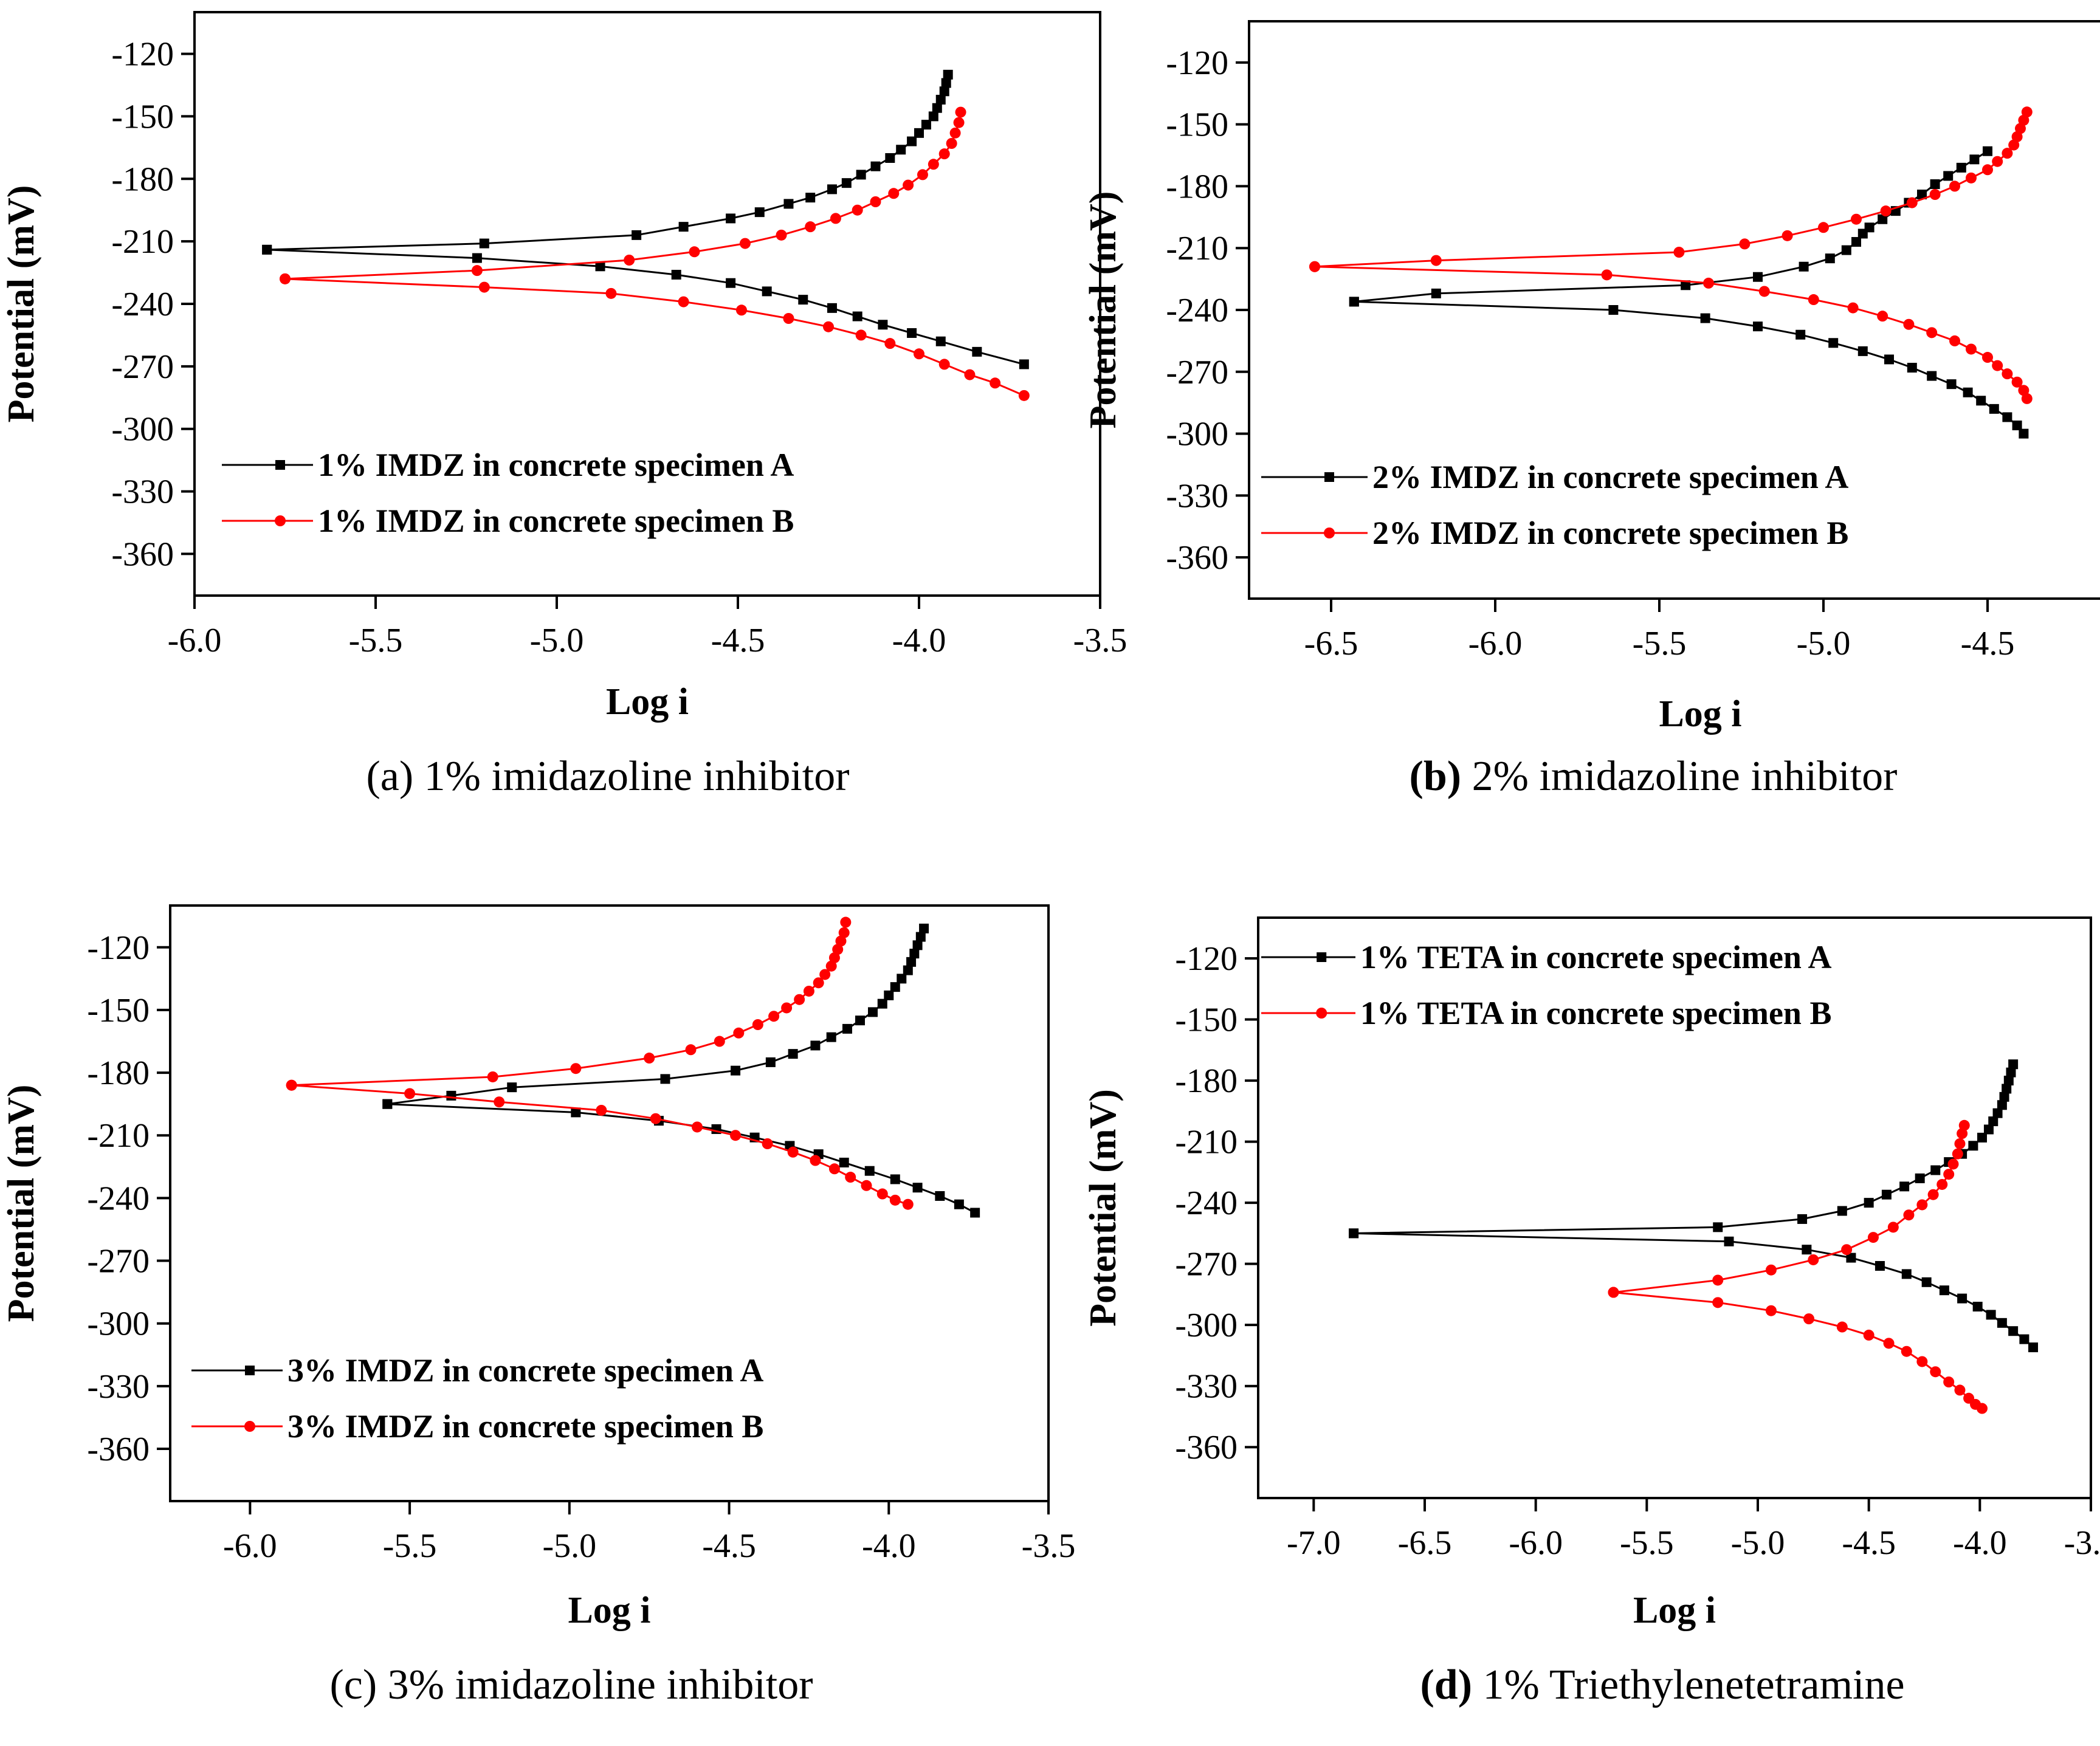 The height and width of the screenshot is (1746, 2100). I want to click on series-line-cathodic, so click(1694, 1290).